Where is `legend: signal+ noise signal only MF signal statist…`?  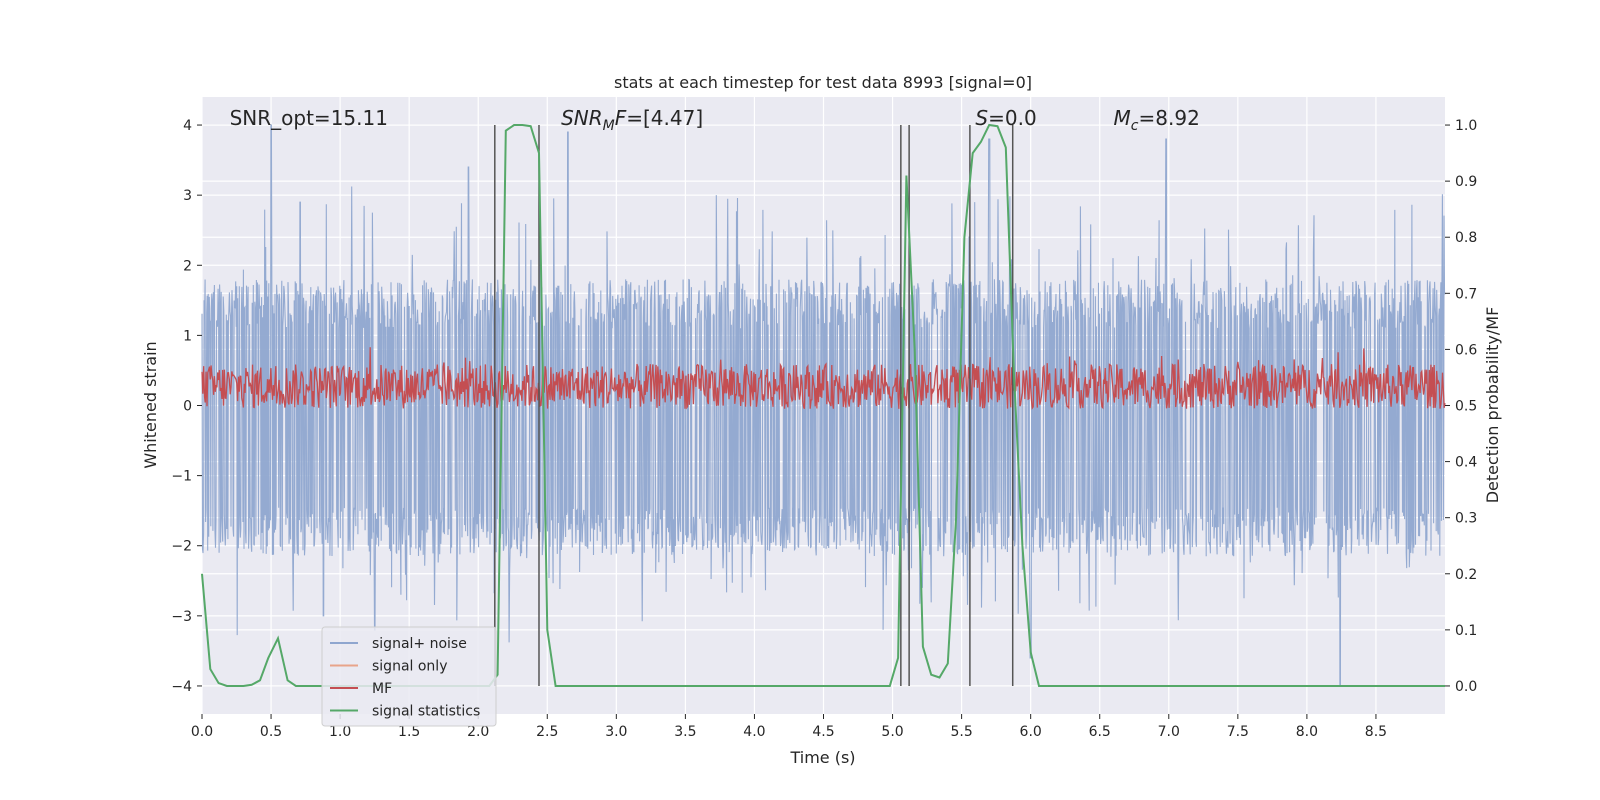
legend: signal+ noise signal only MF signal statist… is located at coordinates (409, 676).